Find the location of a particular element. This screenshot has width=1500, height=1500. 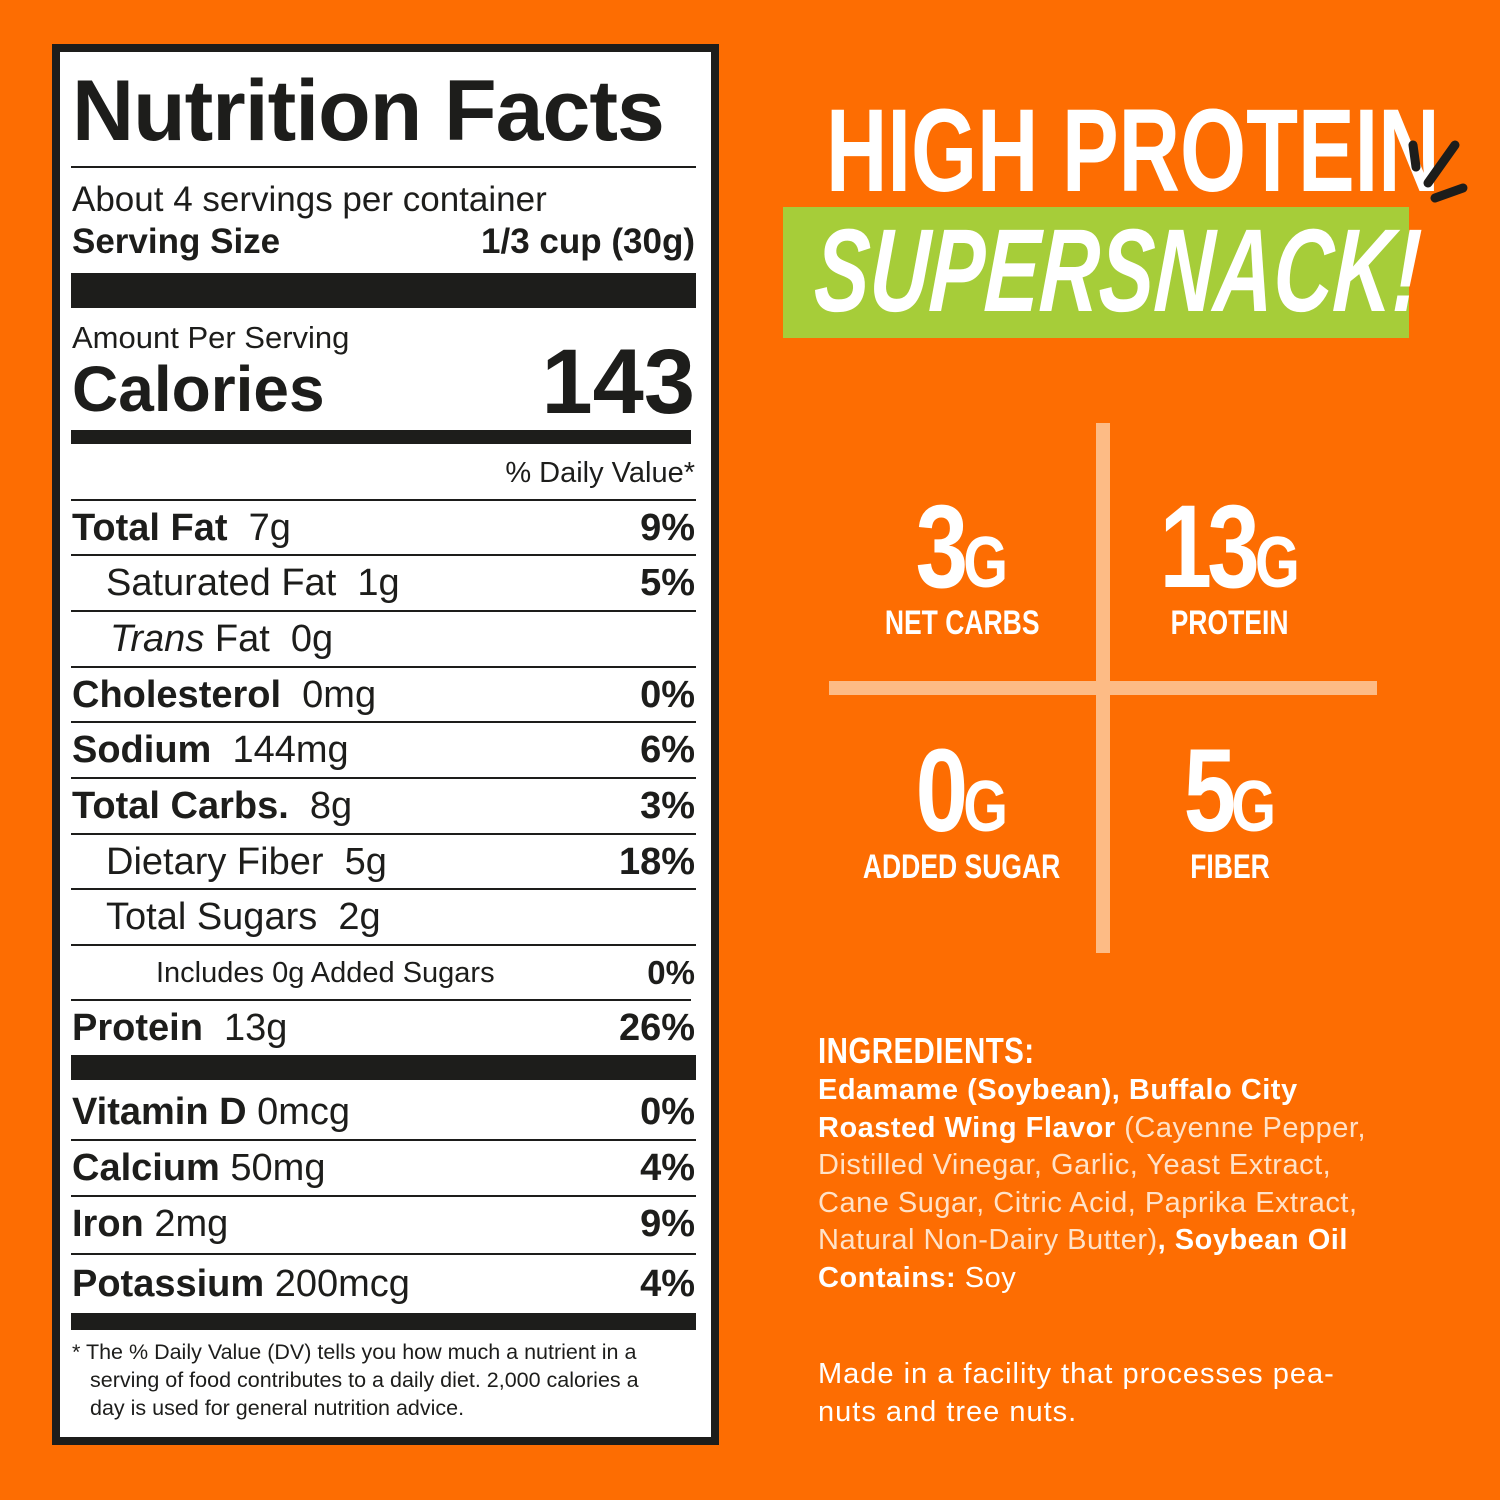

burst-lines-icon is located at coordinates (1438, 171).